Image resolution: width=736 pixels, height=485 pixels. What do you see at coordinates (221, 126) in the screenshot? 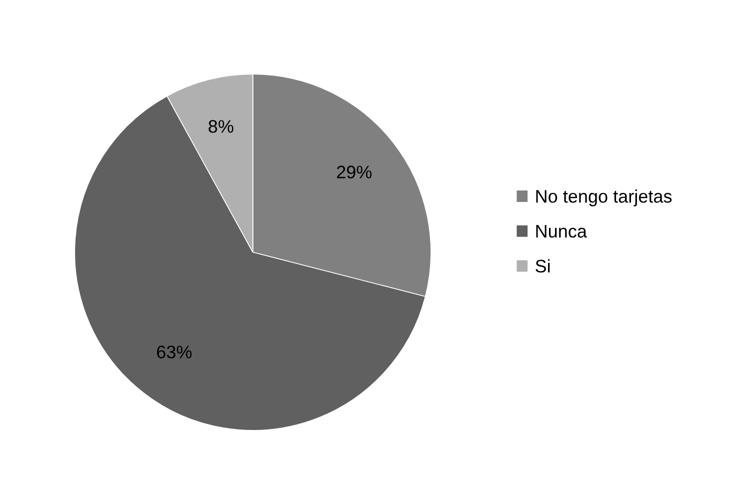
I see `data-label: 8%` at bounding box center [221, 126].